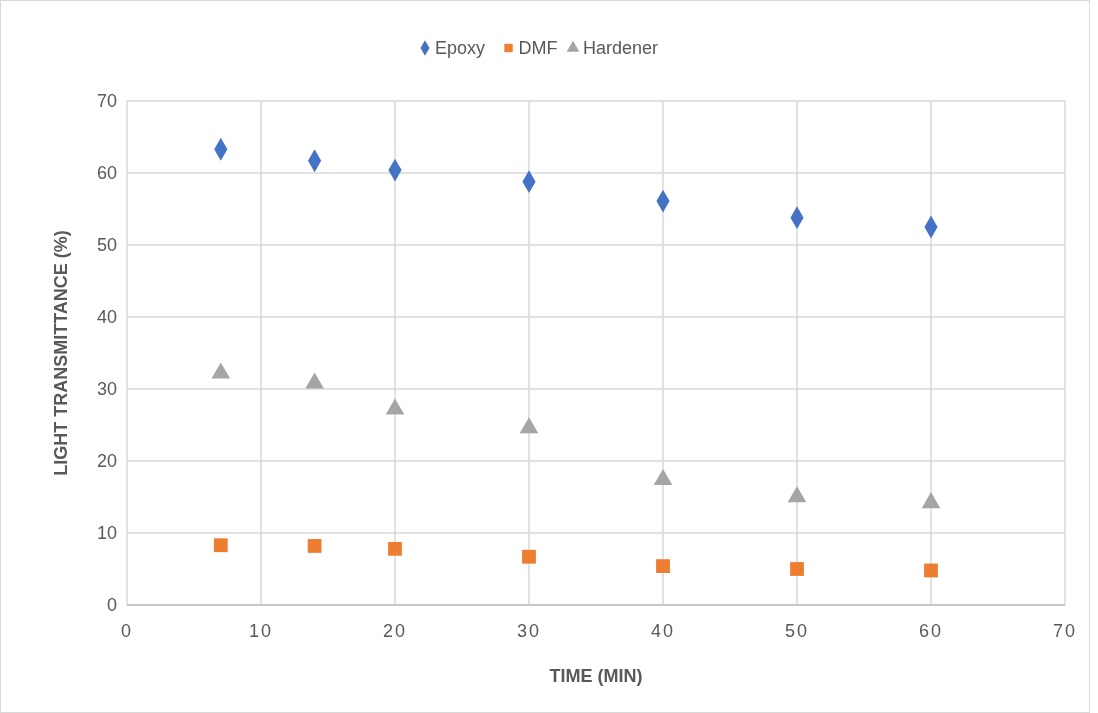 Image resolution: width=1098 pixels, height=713 pixels. What do you see at coordinates (460, 48) in the screenshot?
I see `legend-label: Epoxy` at bounding box center [460, 48].